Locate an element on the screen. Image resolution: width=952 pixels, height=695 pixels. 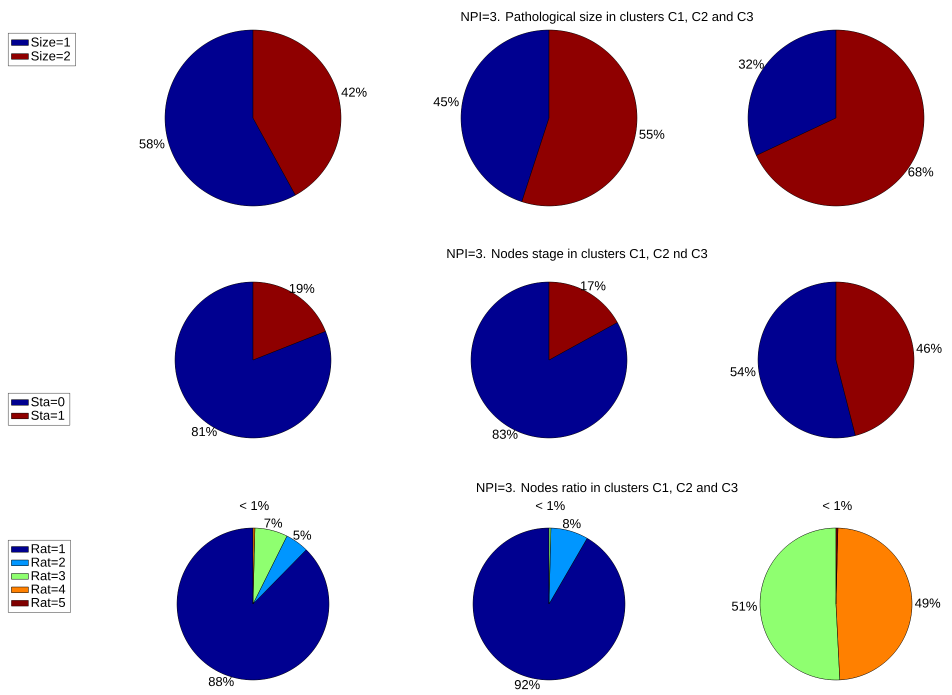
data-label: 49% is located at coordinates (927, 603).